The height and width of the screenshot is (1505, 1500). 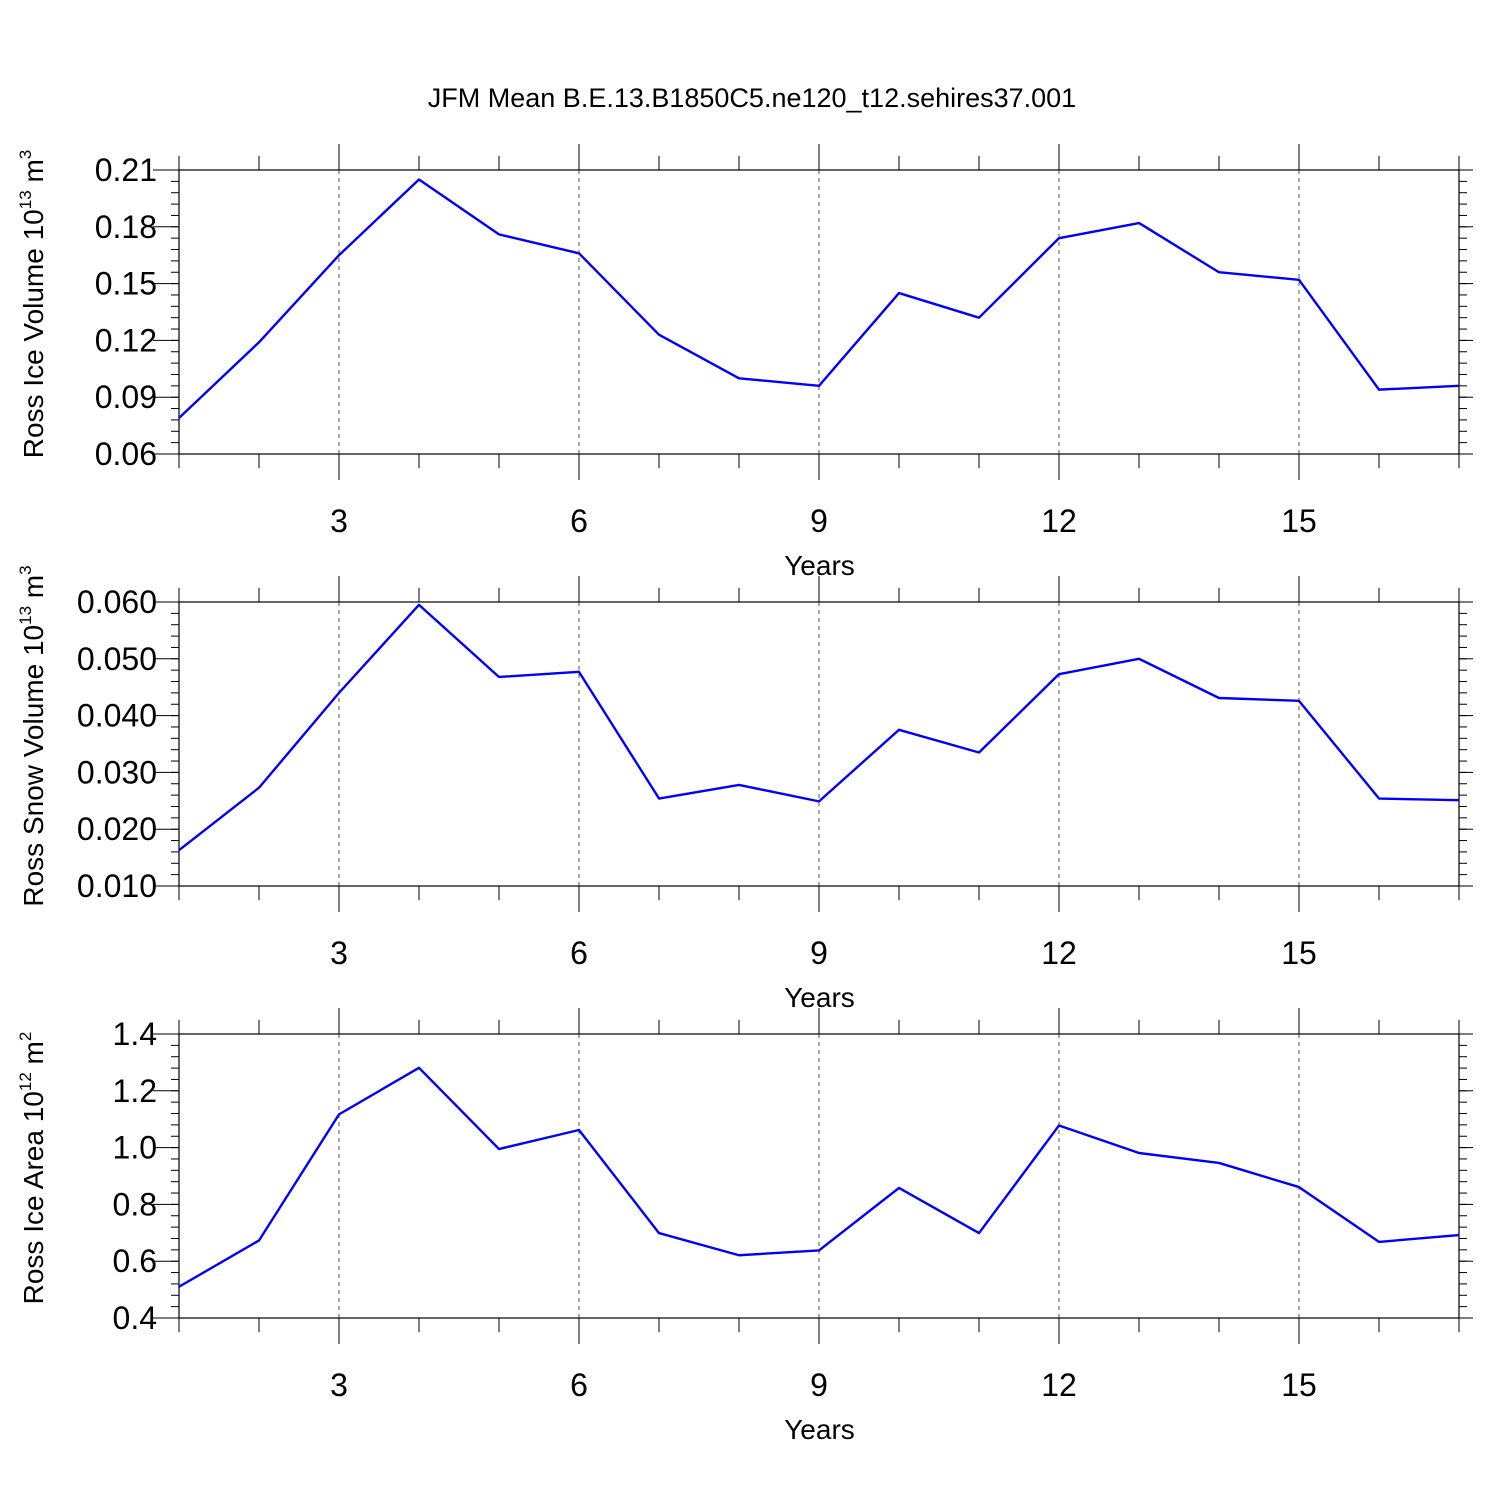 I want to click on y-axis-label: Ross Ice Area 1012 m2, so click(x=32, y=1168).